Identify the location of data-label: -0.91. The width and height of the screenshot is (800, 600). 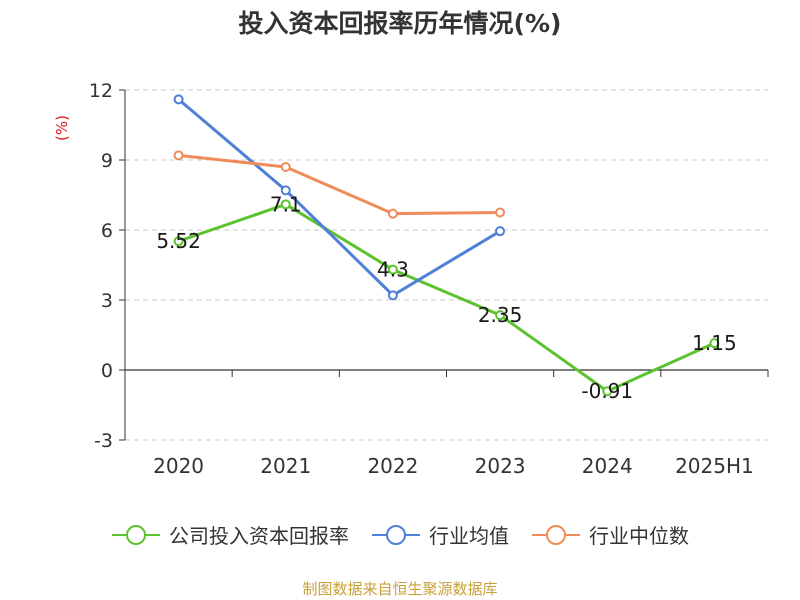
(607, 391).